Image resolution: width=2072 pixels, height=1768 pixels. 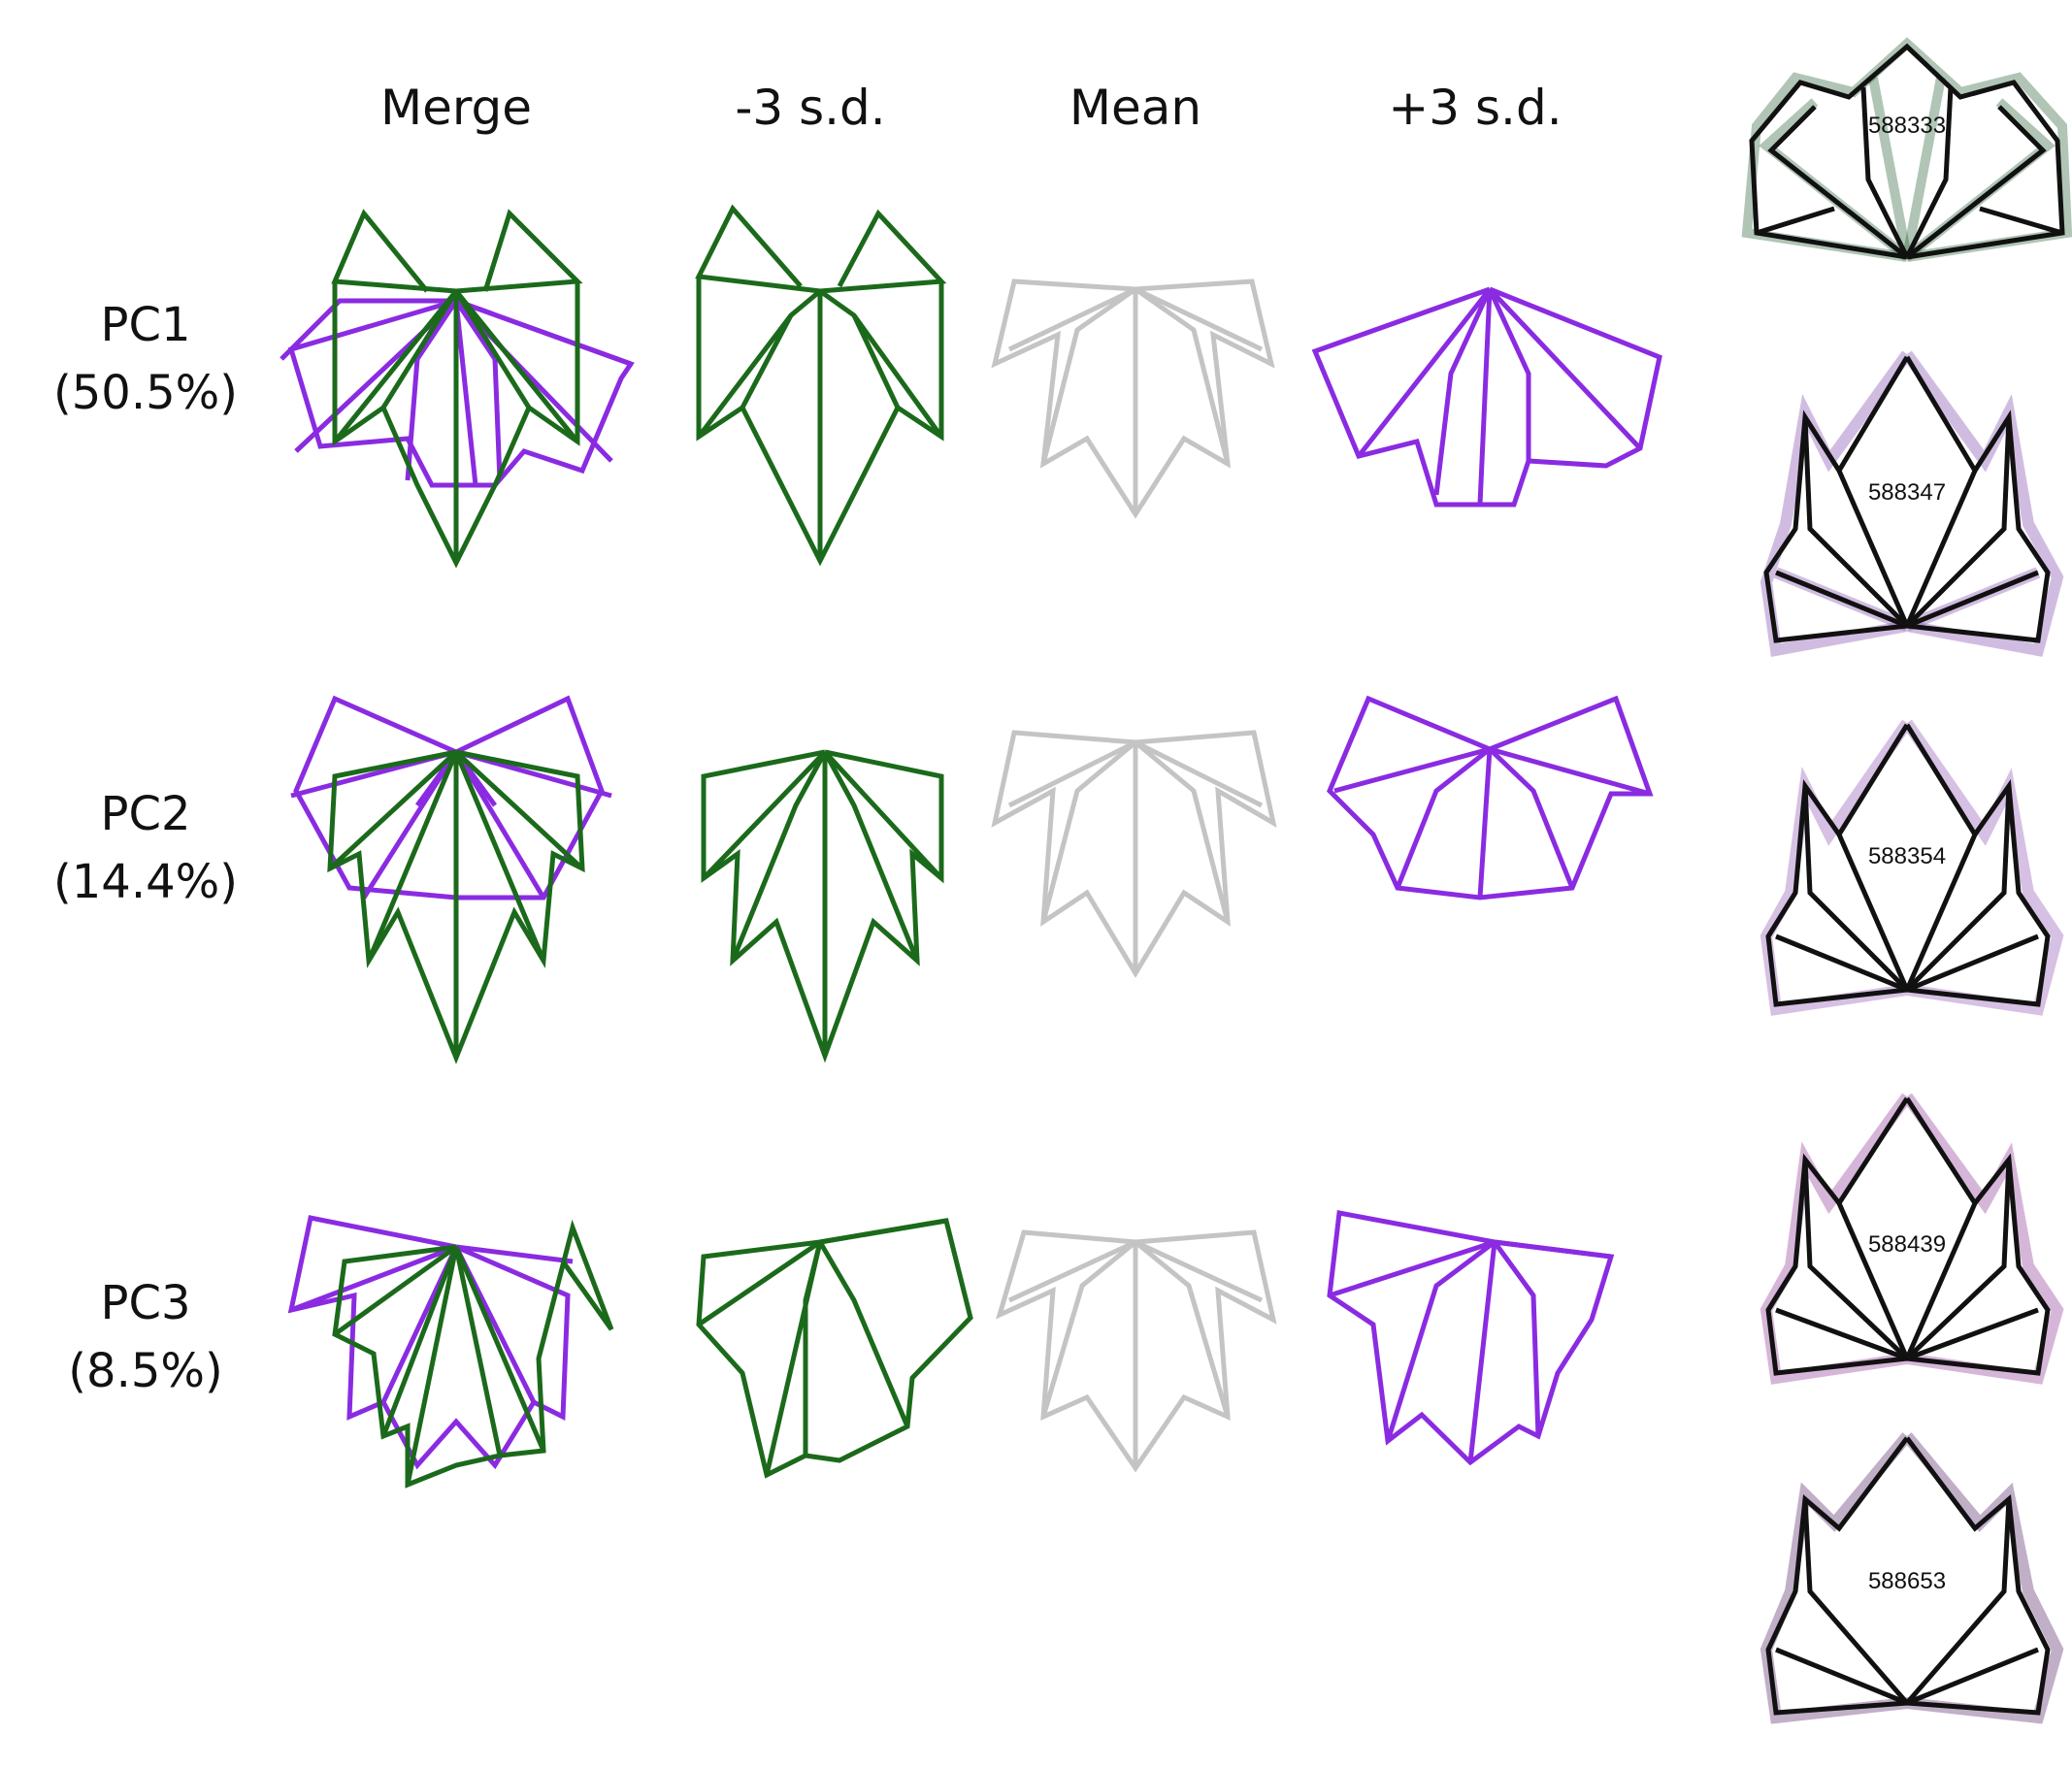 I want to click on accession-588653-outline, so click(x=1908, y=1576).